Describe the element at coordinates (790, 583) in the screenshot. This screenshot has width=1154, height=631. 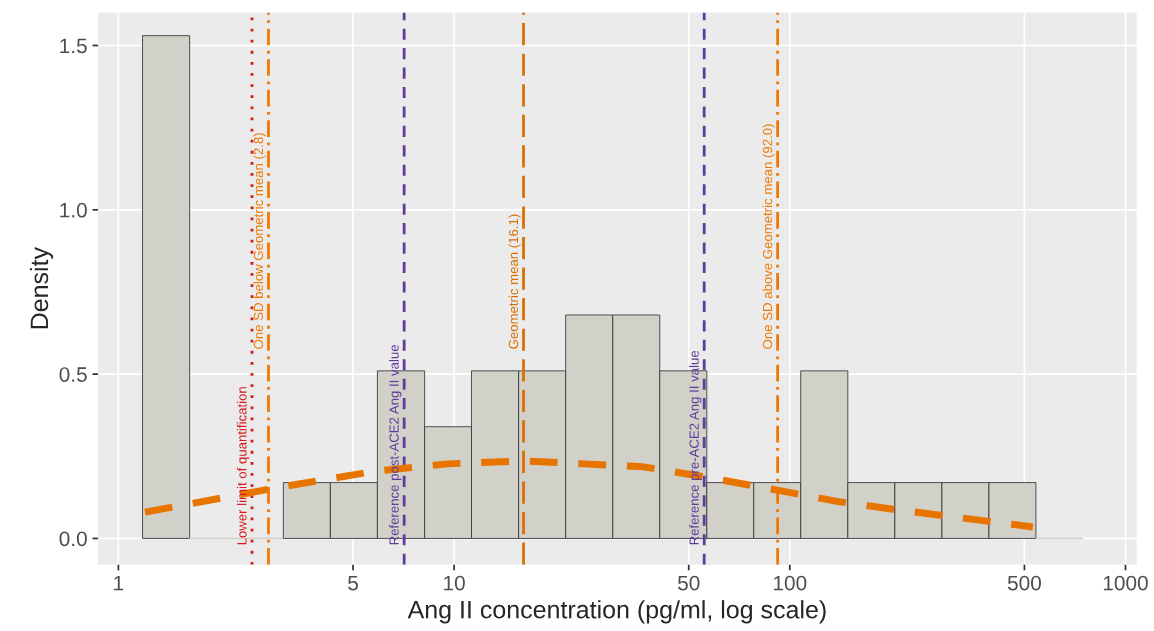
I see `x-tick-label: 100` at that location.